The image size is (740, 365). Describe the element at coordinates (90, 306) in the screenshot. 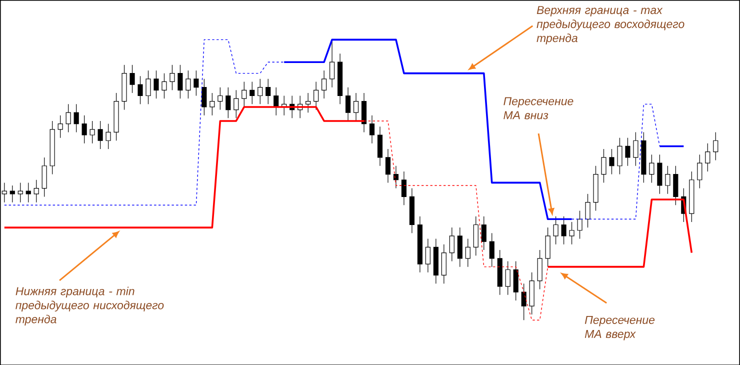

I see `annotation: Нижняя граница - min предыдущего нисходящего тренда` at that location.